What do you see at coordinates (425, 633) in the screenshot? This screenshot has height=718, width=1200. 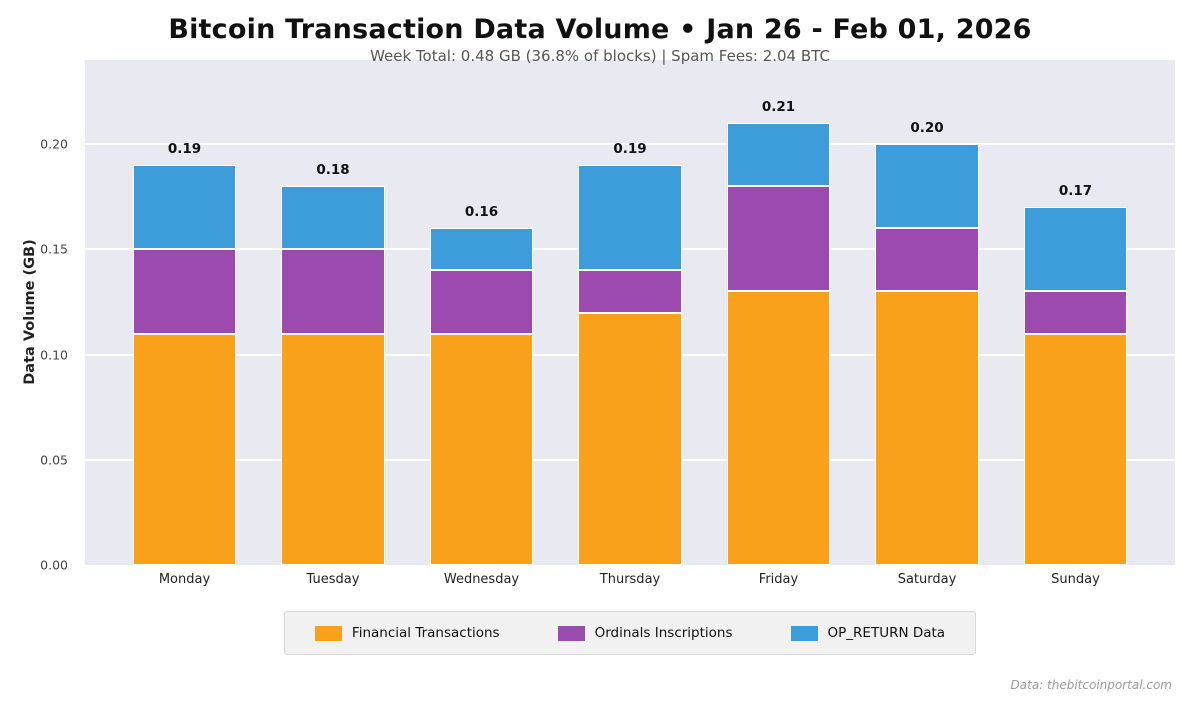 I see `legend-label: Financial Transactions` at bounding box center [425, 633].